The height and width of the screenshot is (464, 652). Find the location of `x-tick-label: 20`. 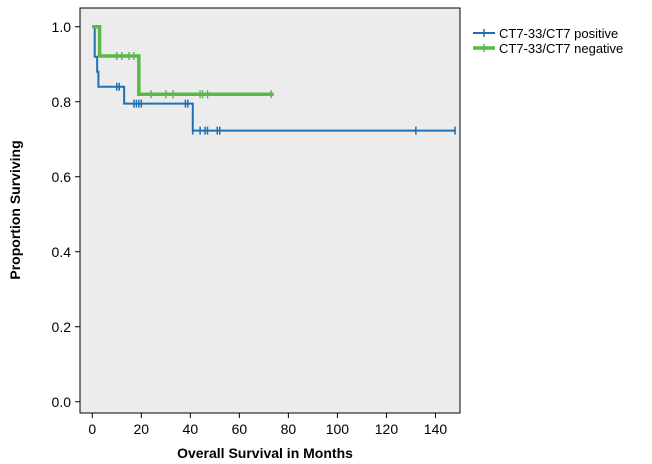

x-tick-label: 20 is located at coordinates (142, 429).